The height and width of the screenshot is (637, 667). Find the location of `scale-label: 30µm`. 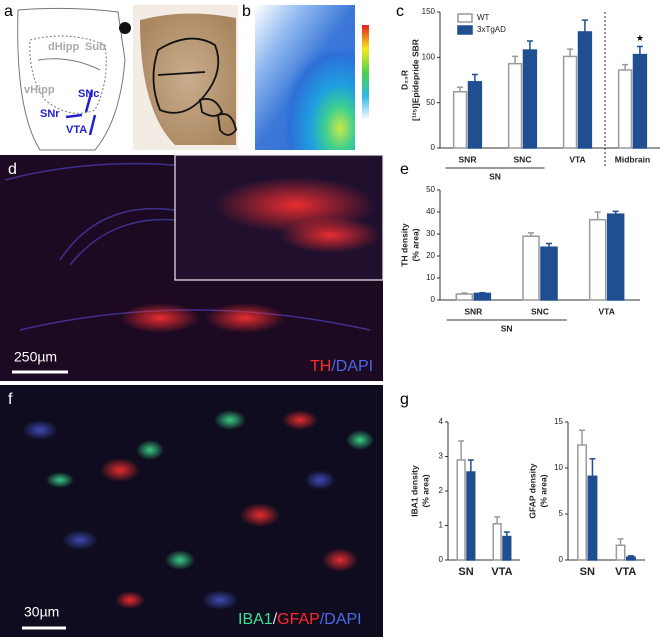

scale-label: 30µm is located at coordinates (41, 612).